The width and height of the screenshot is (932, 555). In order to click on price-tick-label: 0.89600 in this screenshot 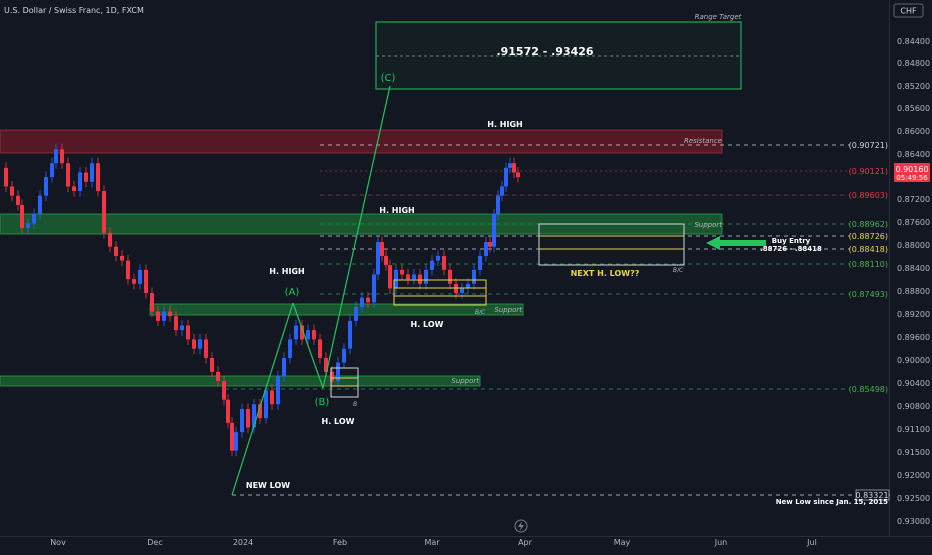, I will do `click(913, 337)`.